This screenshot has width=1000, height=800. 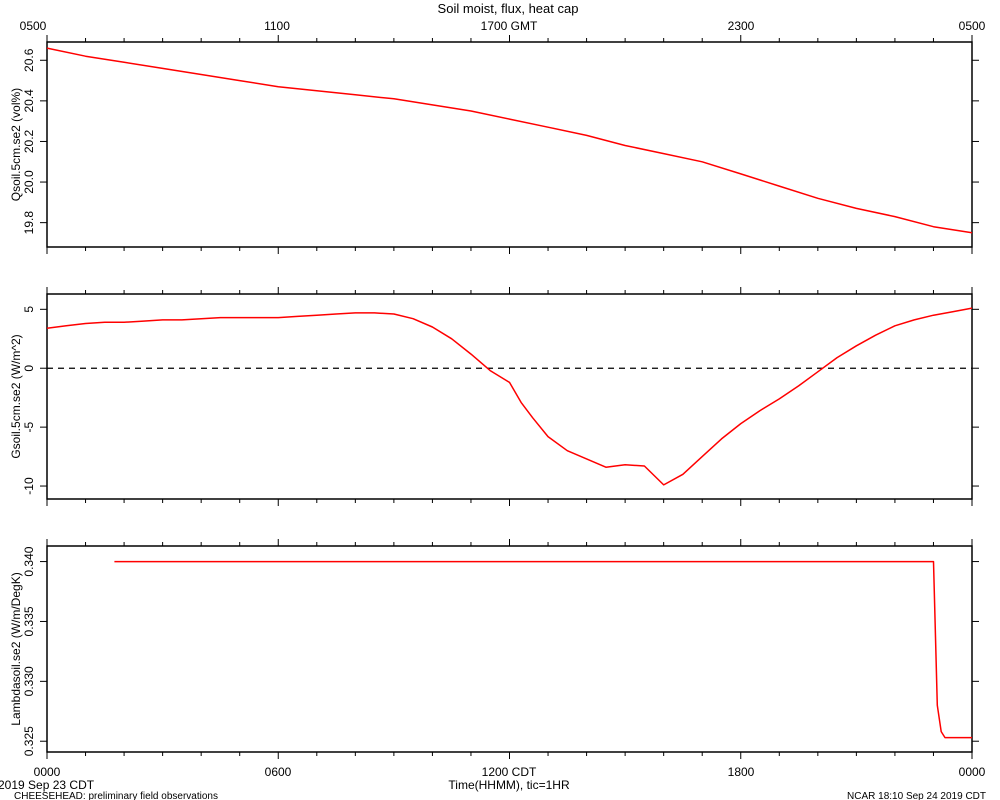 I want to click on bottom-tick-label: 1200 CDT, so click(x=509, y=772).